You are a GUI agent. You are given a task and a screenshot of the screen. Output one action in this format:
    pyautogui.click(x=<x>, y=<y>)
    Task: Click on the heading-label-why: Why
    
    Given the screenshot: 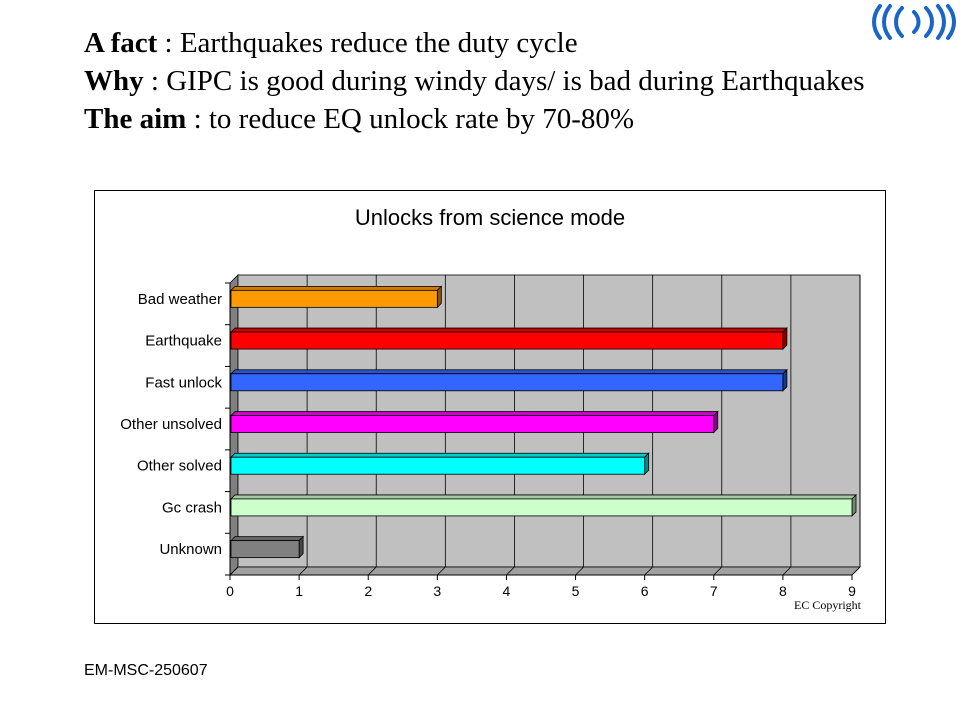 What is the action you would take?
    pyautogui.click(x=114, y=81)
    